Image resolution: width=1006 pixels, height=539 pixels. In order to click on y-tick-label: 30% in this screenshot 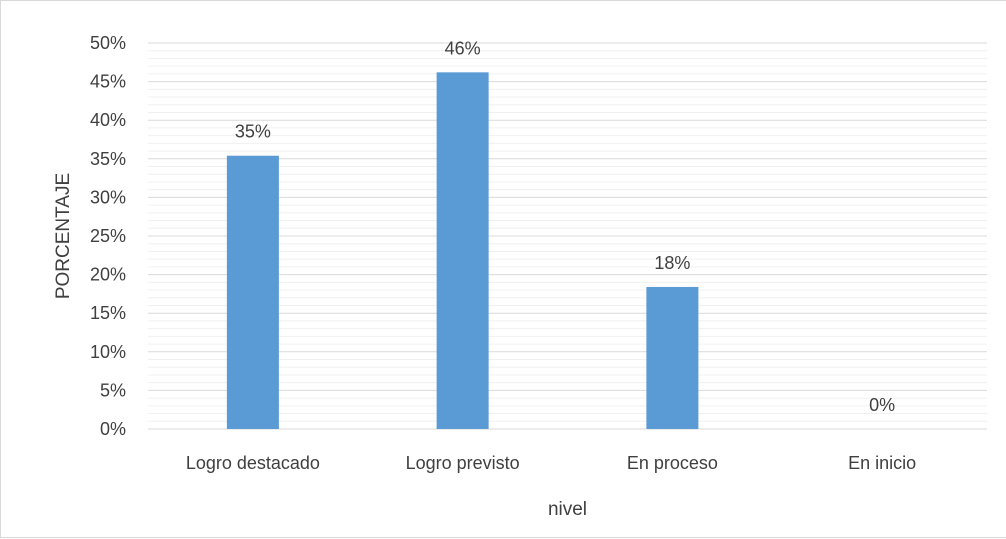, I will do `click(108, 197)`.